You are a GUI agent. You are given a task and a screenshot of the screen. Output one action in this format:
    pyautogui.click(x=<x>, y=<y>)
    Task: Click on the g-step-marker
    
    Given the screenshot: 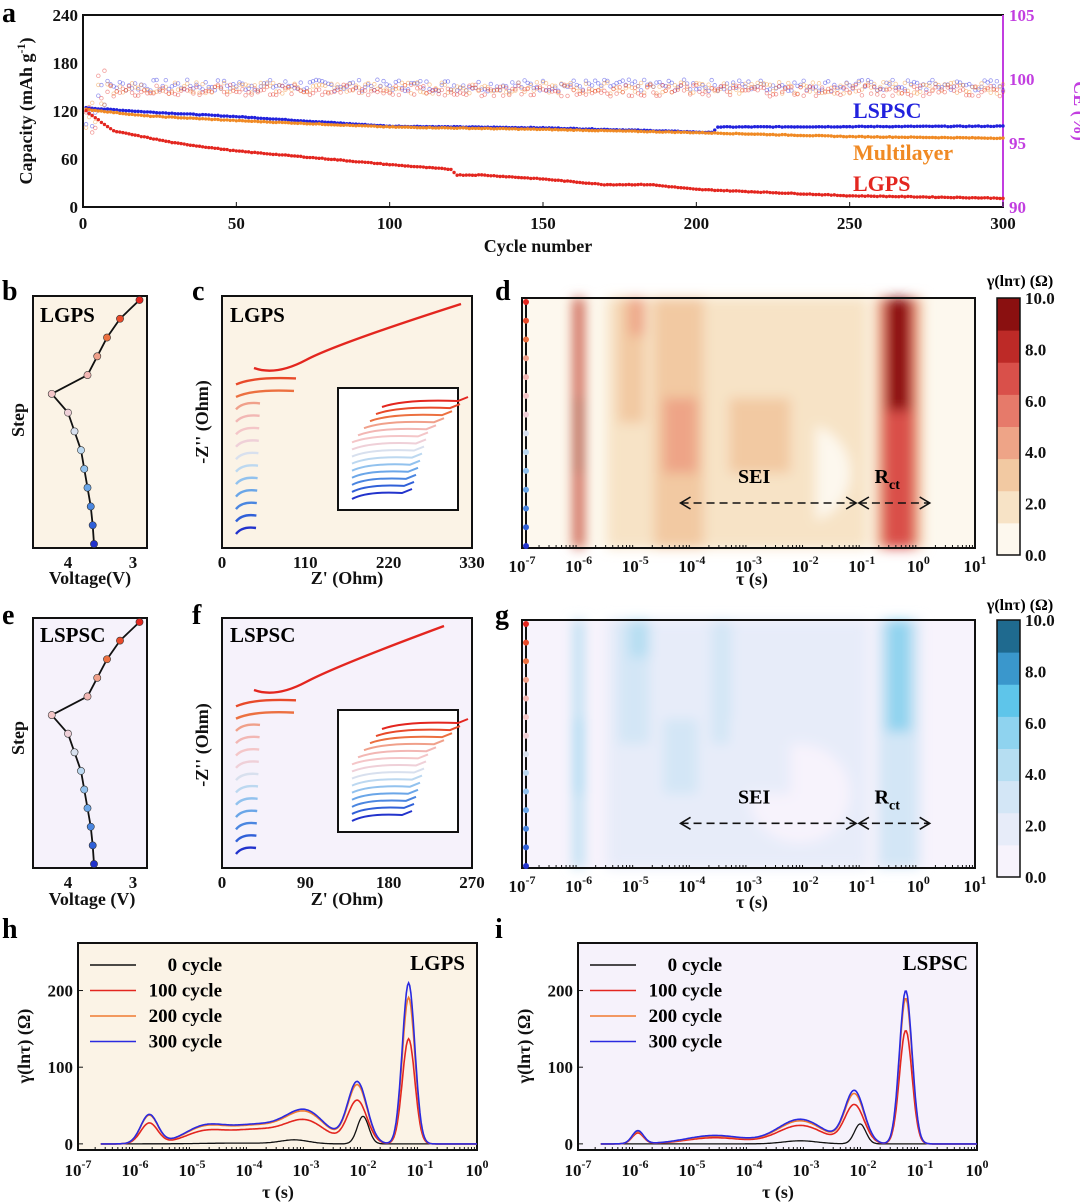 What is the action you would take?
    pyautogui.click(x=526, y=791)
    